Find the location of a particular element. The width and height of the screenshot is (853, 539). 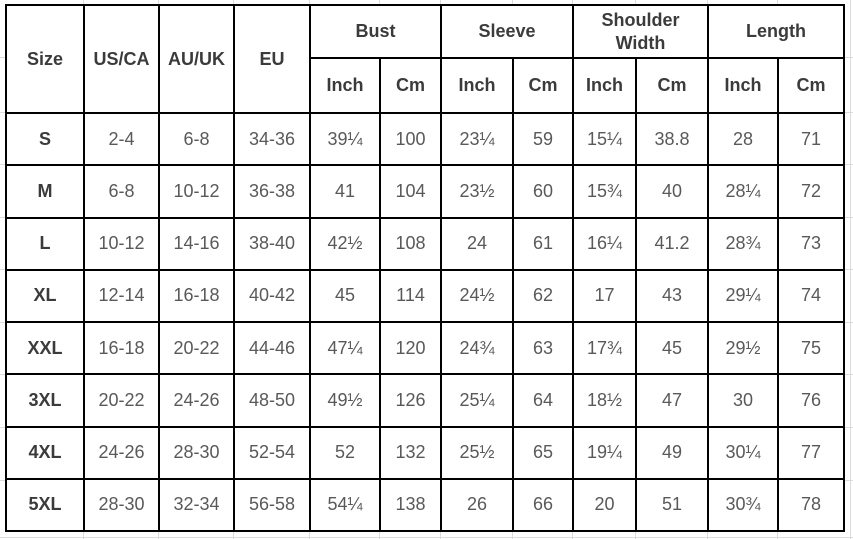

cell-eu: 48-50 is located at coordinates (272, 400).